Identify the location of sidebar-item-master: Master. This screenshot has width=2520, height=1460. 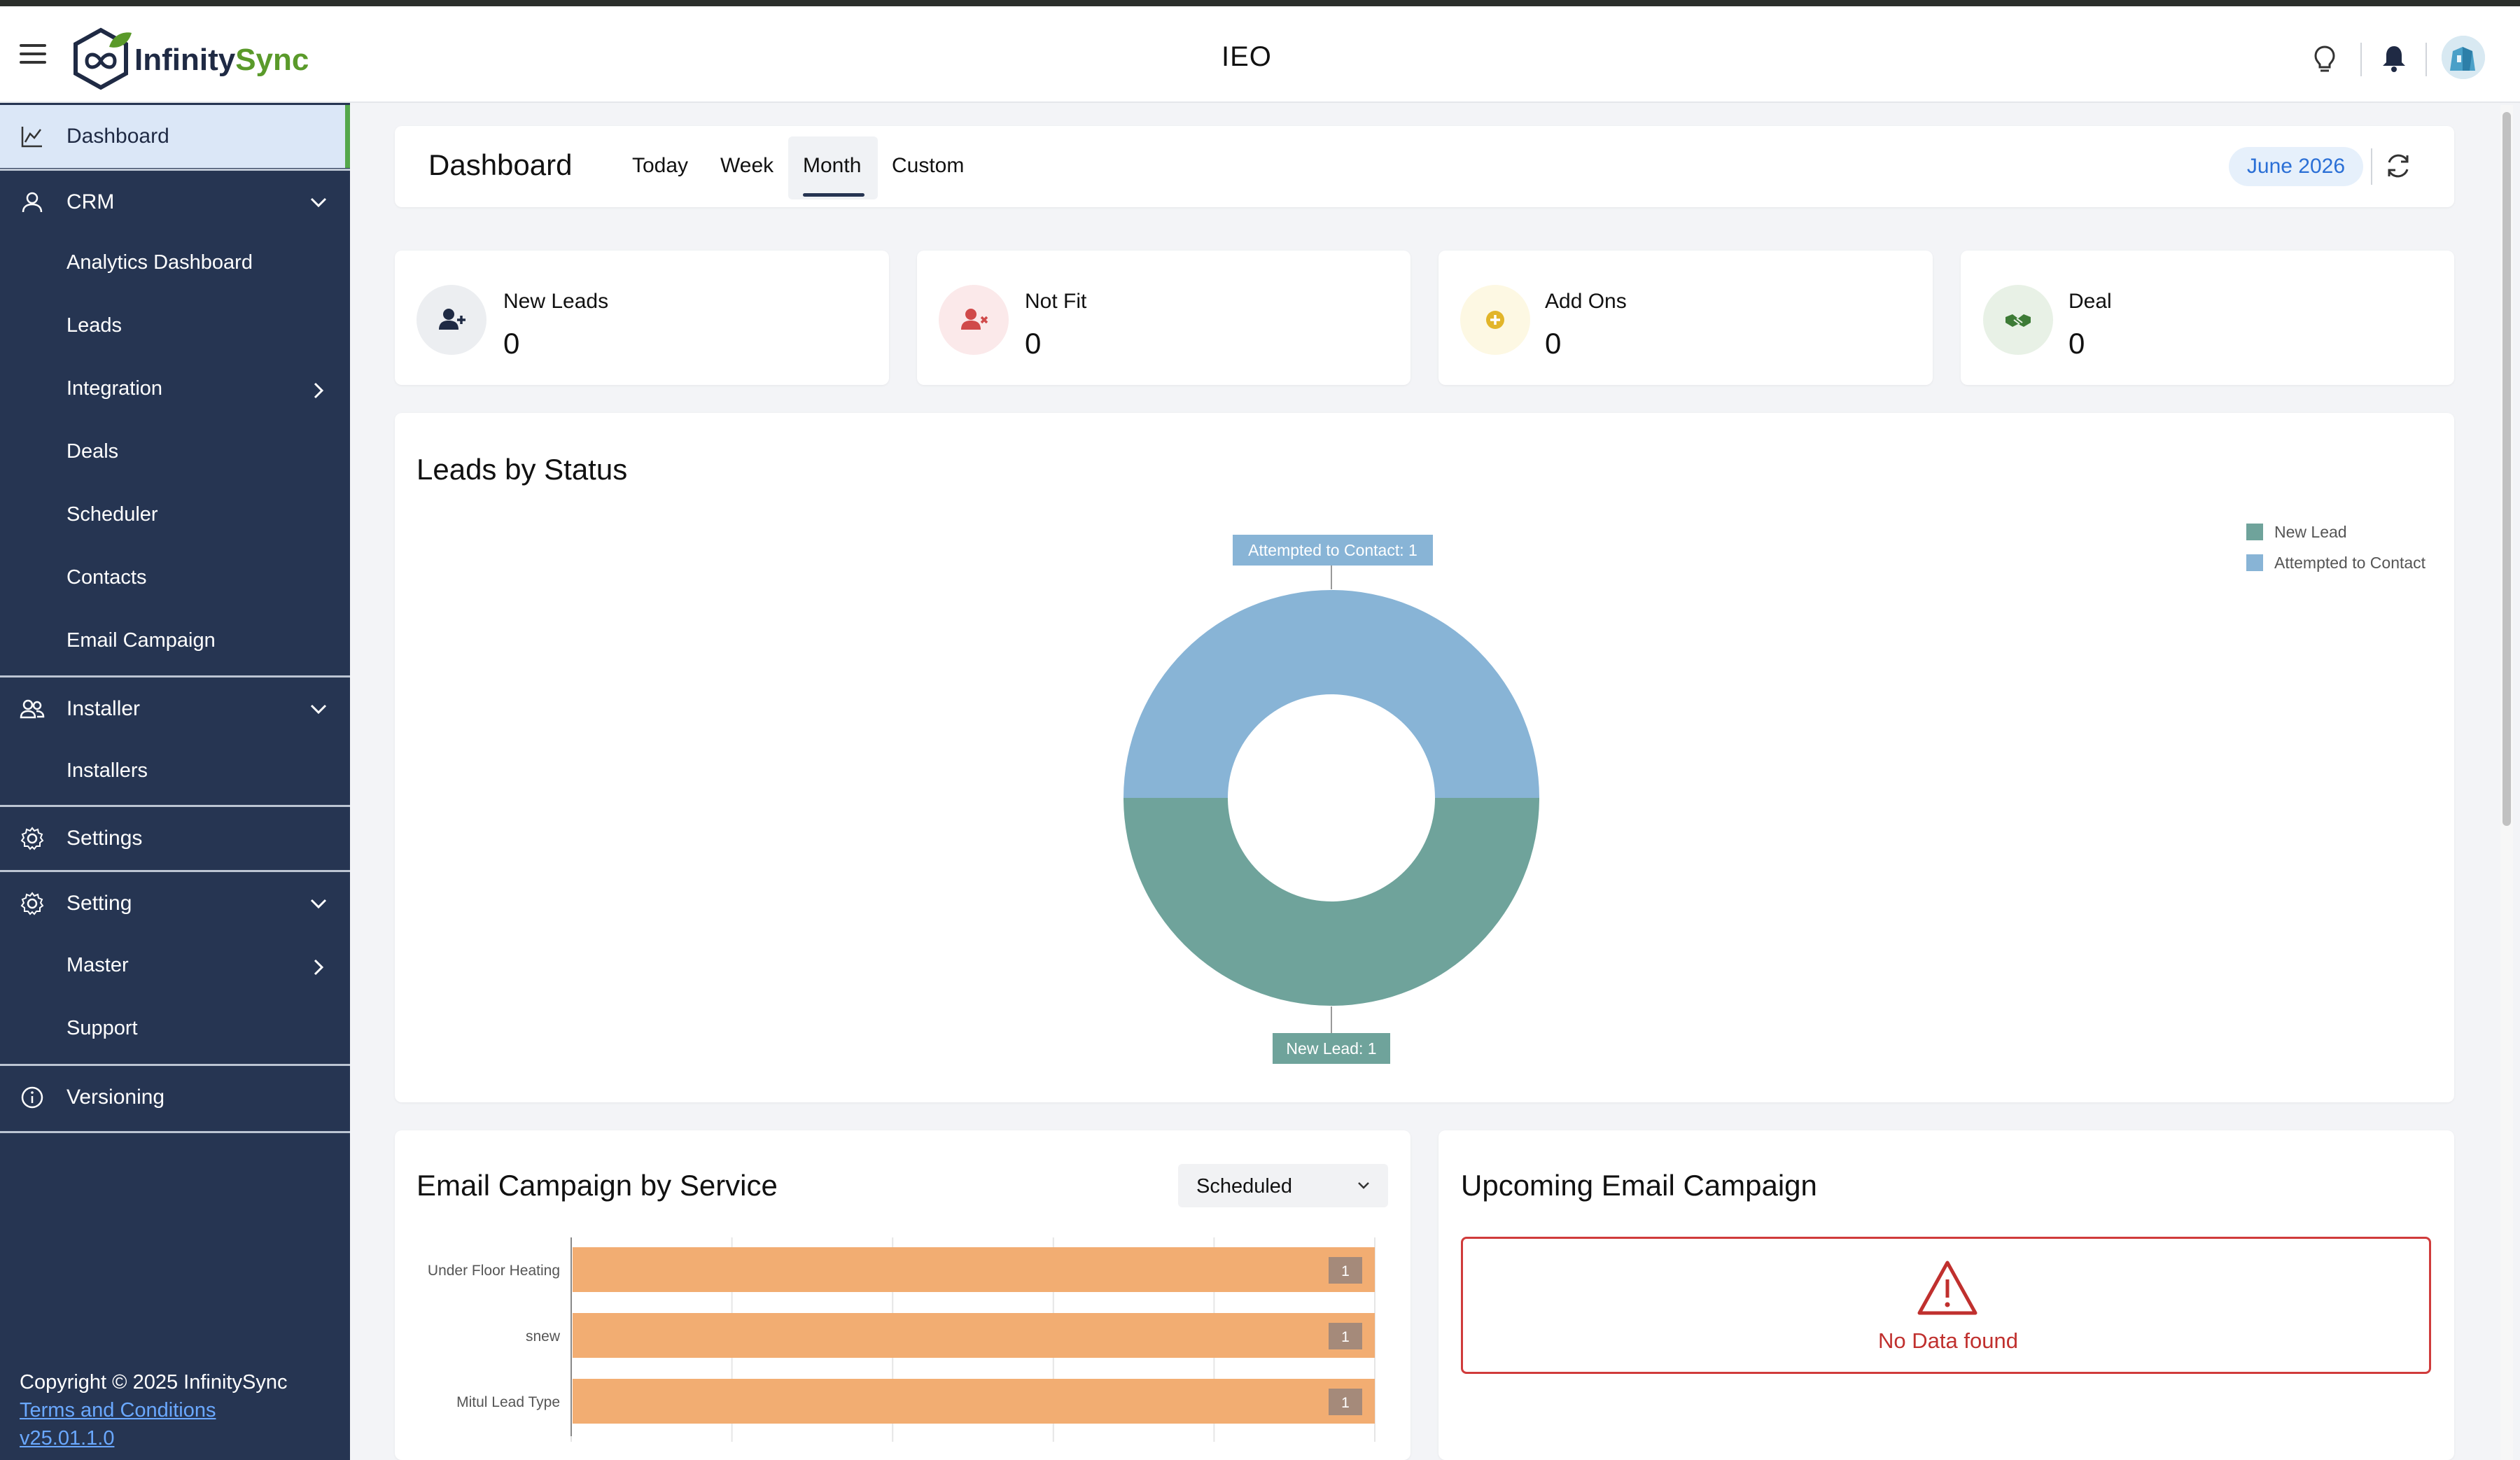
(175, 968).